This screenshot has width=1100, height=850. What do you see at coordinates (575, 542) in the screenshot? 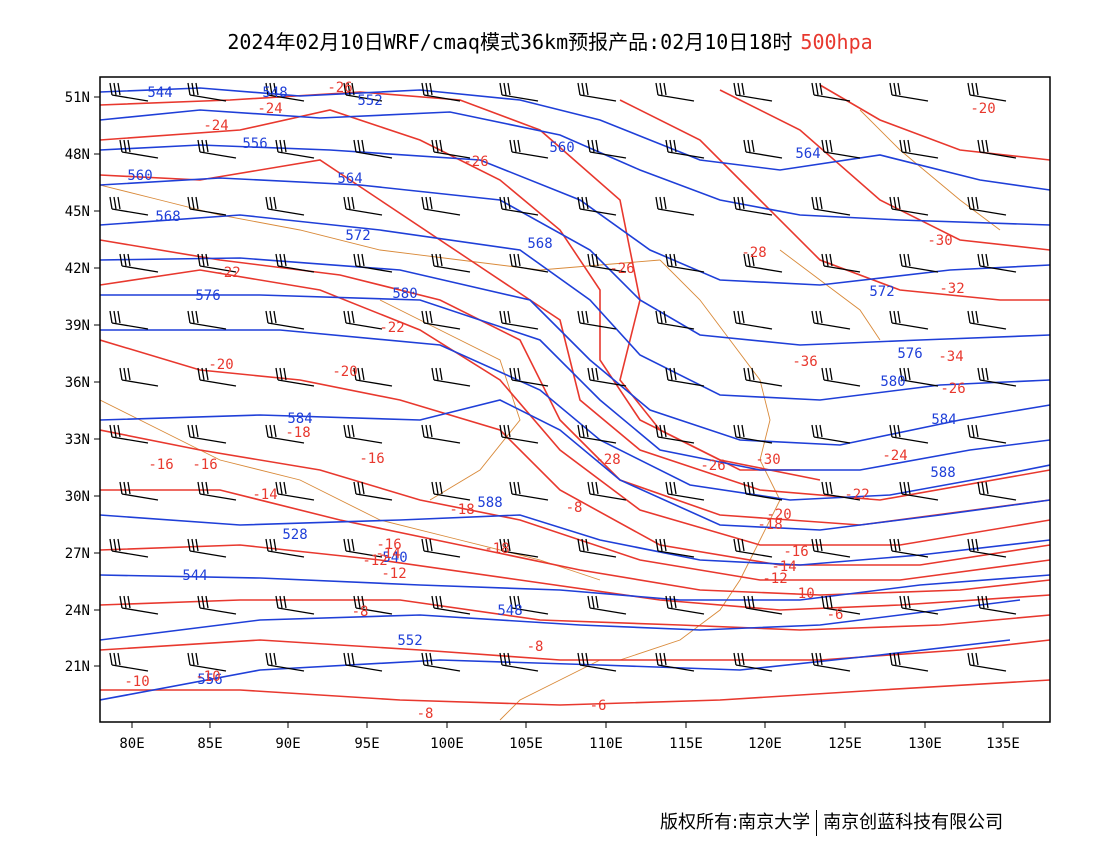
I see `temperature-contour` at bounding box center [575, 542].